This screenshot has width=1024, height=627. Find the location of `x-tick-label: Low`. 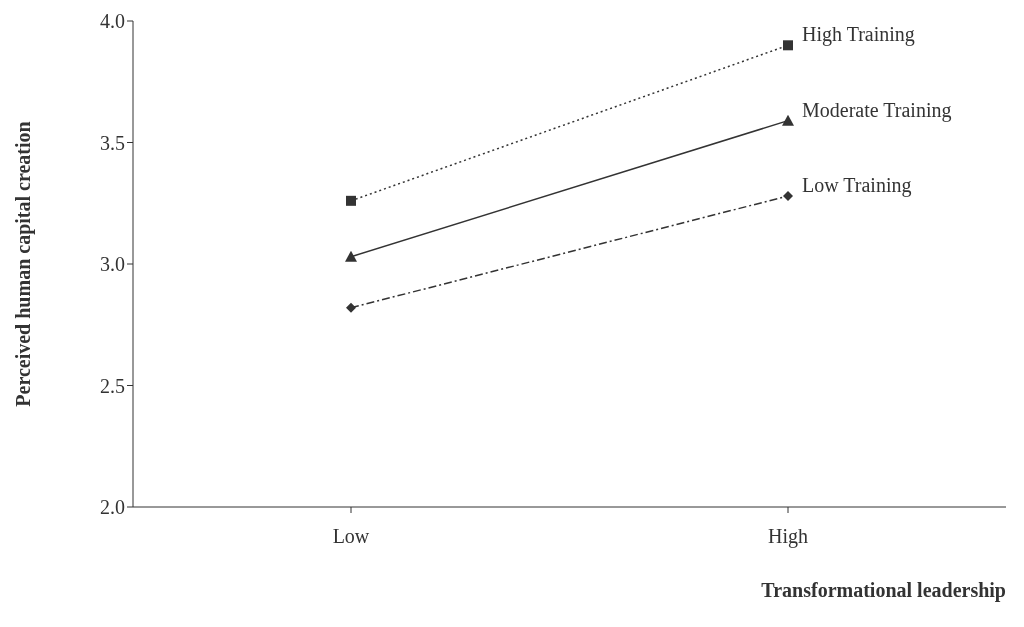

x-tick-label: Low is located at coordinates (351, 536).